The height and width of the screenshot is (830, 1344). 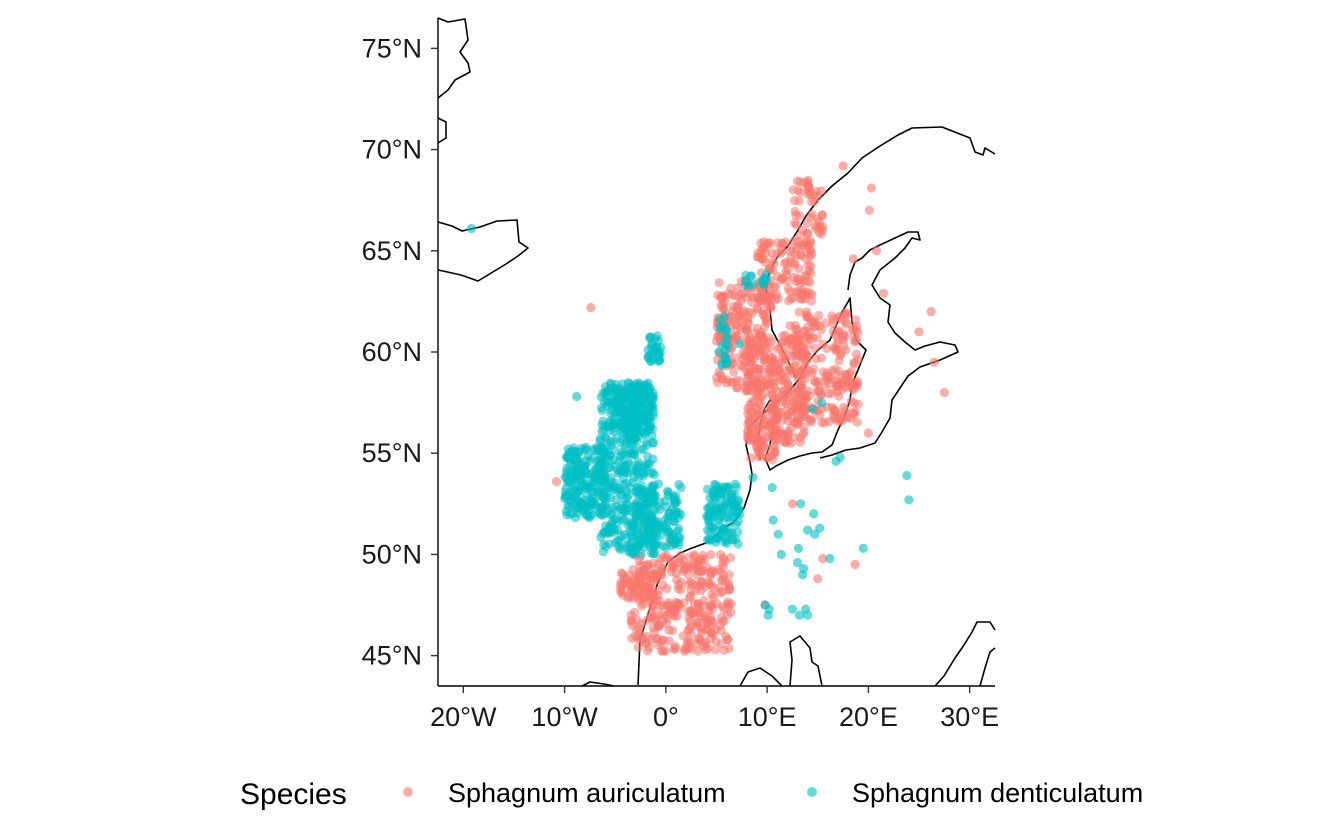 I want to click on legend-label-sphagnum-auriculatum: Sphagnum auriculatum, so click(x=587, y=793).